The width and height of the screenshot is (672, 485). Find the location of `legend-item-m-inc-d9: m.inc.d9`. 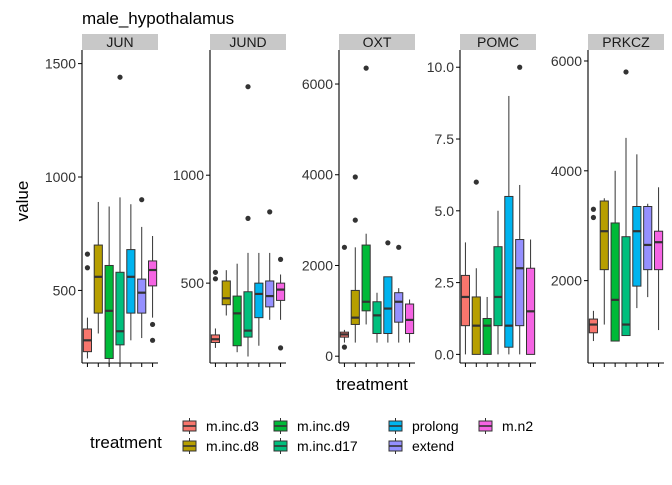

legend-item-m-inc-d9: m.inc.d9 is located at coordinates (311, 426).